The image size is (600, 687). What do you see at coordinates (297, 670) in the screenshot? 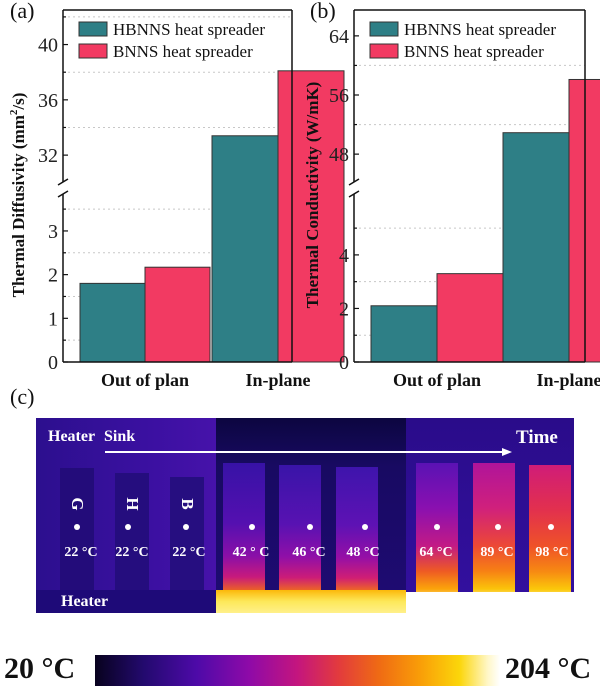
I see `colorbar` at bounding box center [297, 670].